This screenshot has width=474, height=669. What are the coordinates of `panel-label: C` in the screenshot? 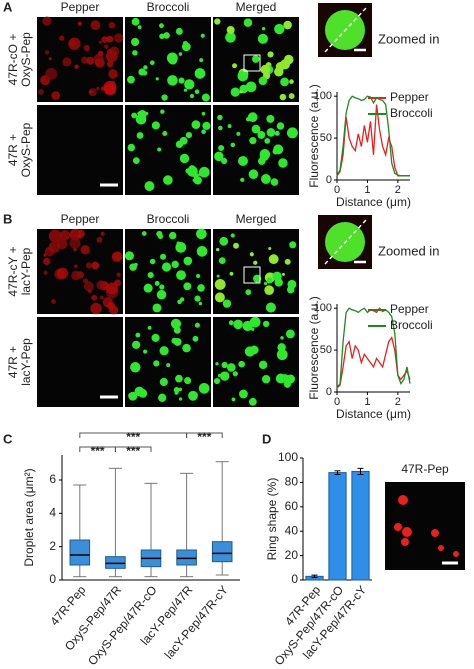 It's located at (8, 438).